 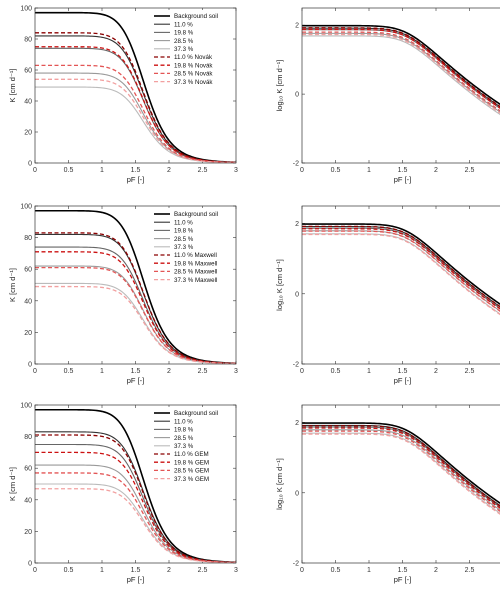 I want to click on y-tick-label: -2, so click(x=296, y=164).